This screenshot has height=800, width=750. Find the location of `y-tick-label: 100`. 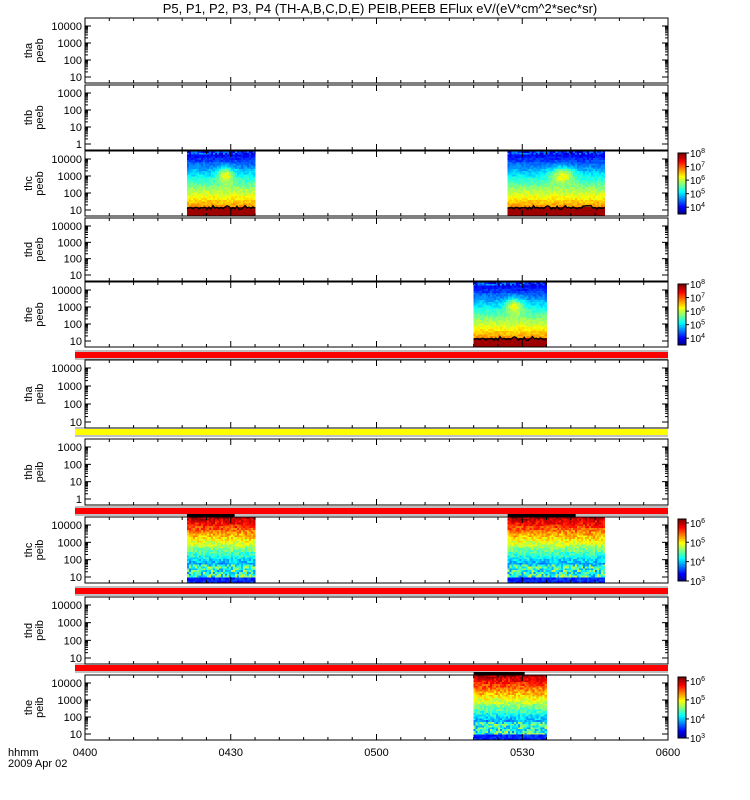

y-tick-label: 100 is located at coordinates (73, 111).